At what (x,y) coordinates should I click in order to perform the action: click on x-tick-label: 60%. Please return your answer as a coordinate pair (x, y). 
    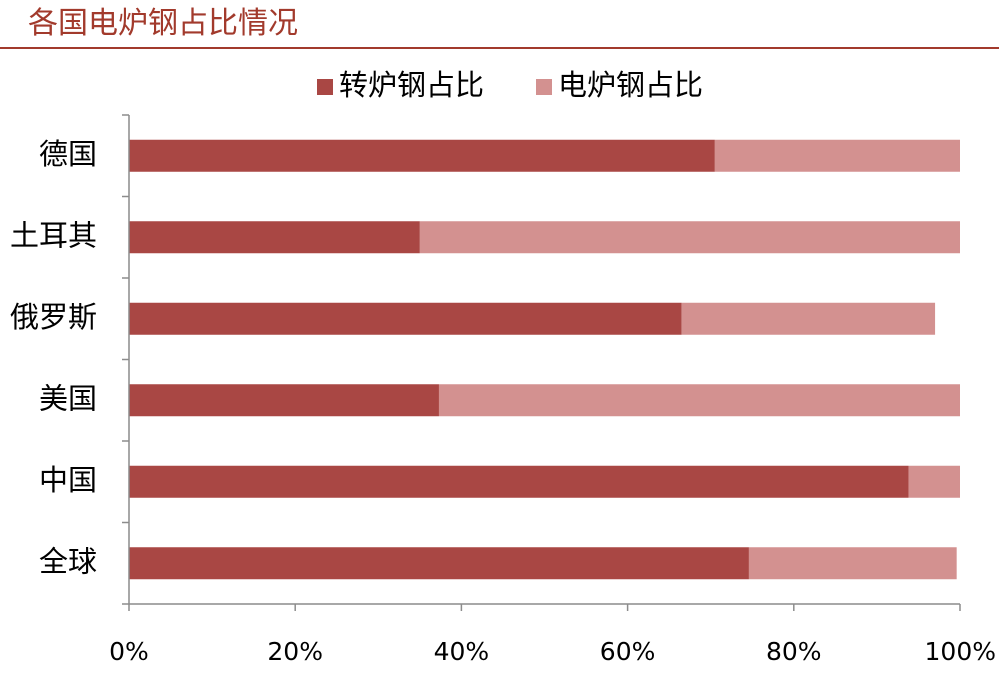
    Looking at the image, I should click on (628, 651).